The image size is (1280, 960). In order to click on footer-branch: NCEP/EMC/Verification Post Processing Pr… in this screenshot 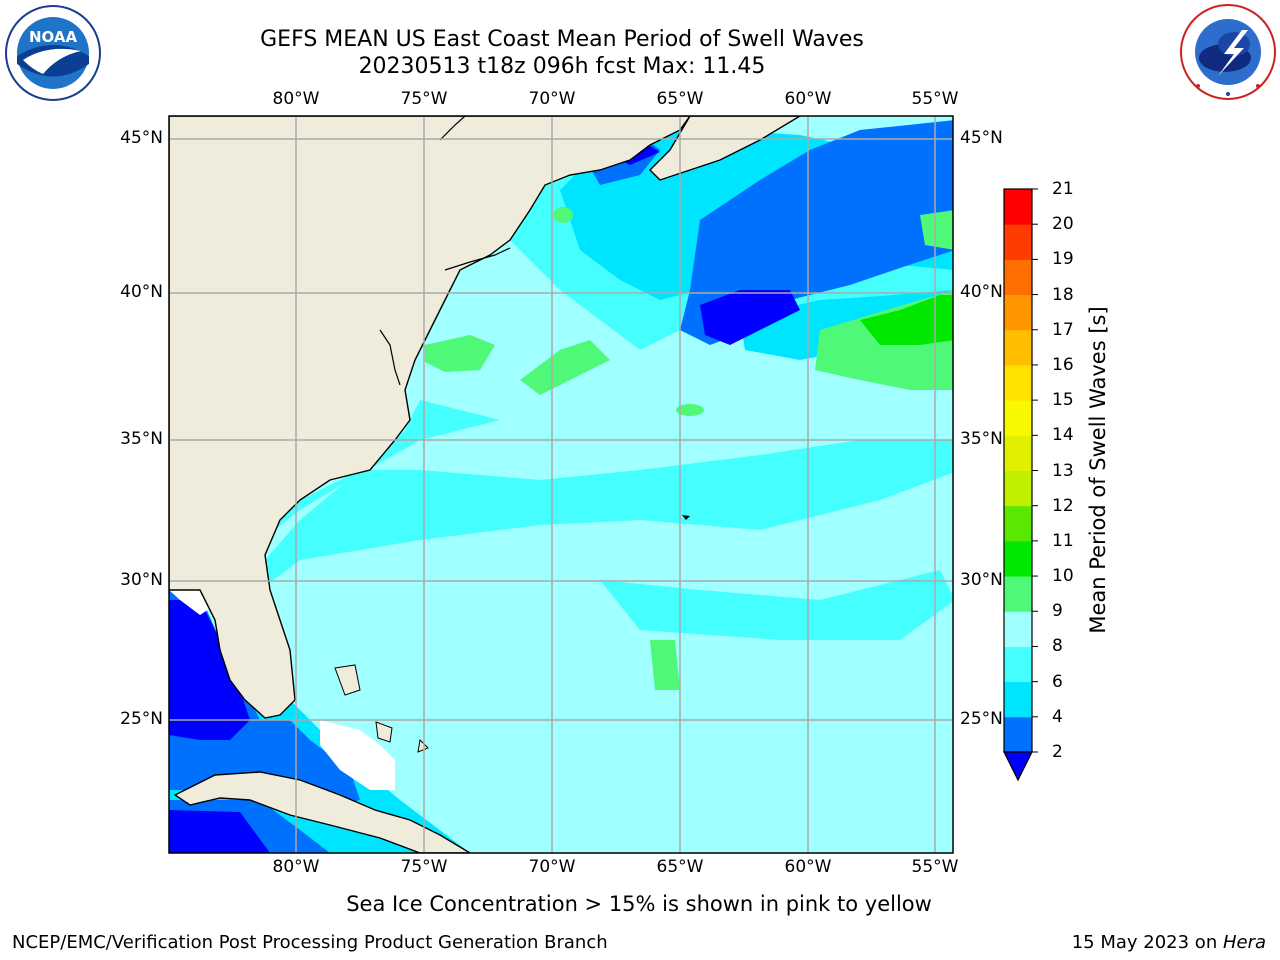, I will do `click(310, 942)`.